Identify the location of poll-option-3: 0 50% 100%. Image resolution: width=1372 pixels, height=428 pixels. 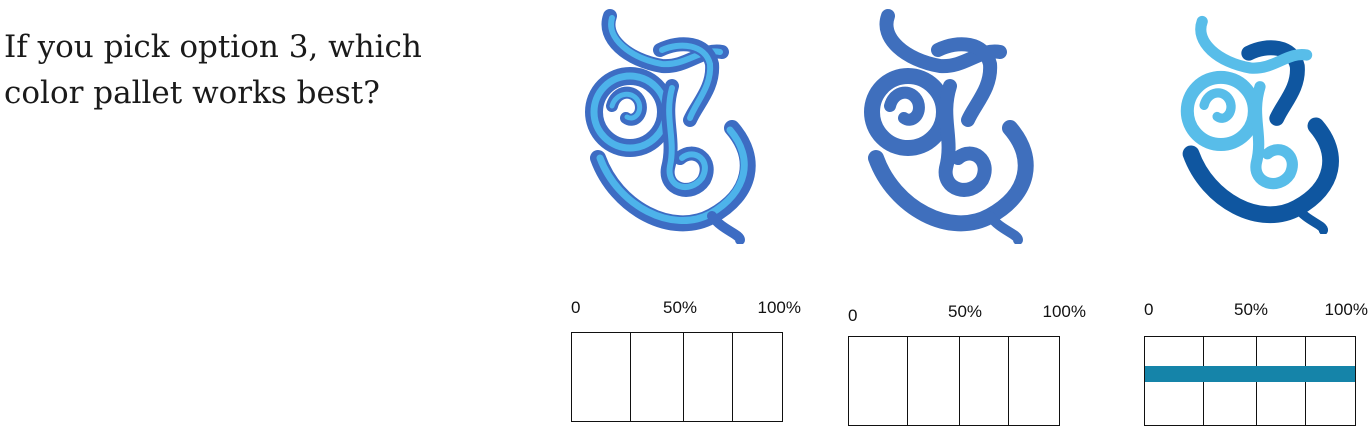
(1256, 363).